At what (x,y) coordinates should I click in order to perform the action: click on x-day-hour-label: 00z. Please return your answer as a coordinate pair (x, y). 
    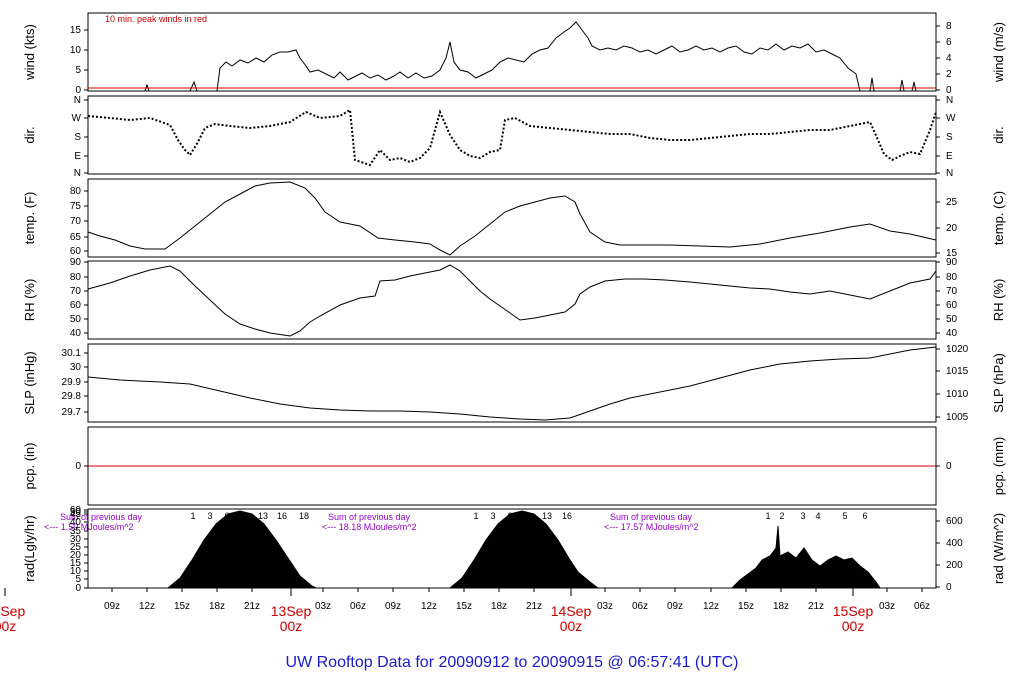
    Looking at the image, I should click on (8, 626).